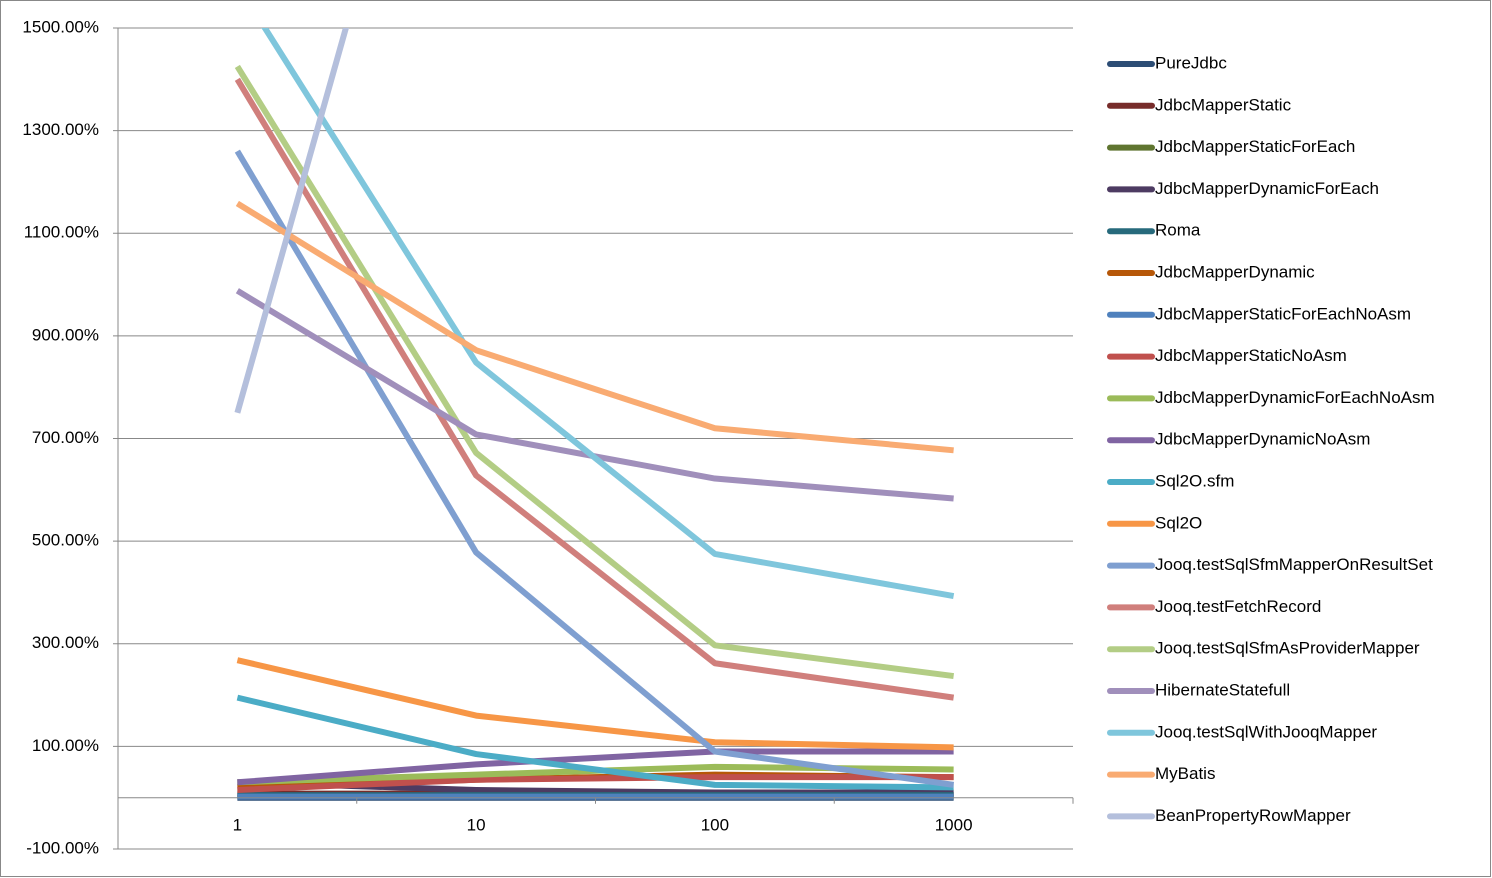 This screenshot has height=878, width=1492. I want to click on legend-label: Jooq.testFetchRecord, so click(1238, 606).